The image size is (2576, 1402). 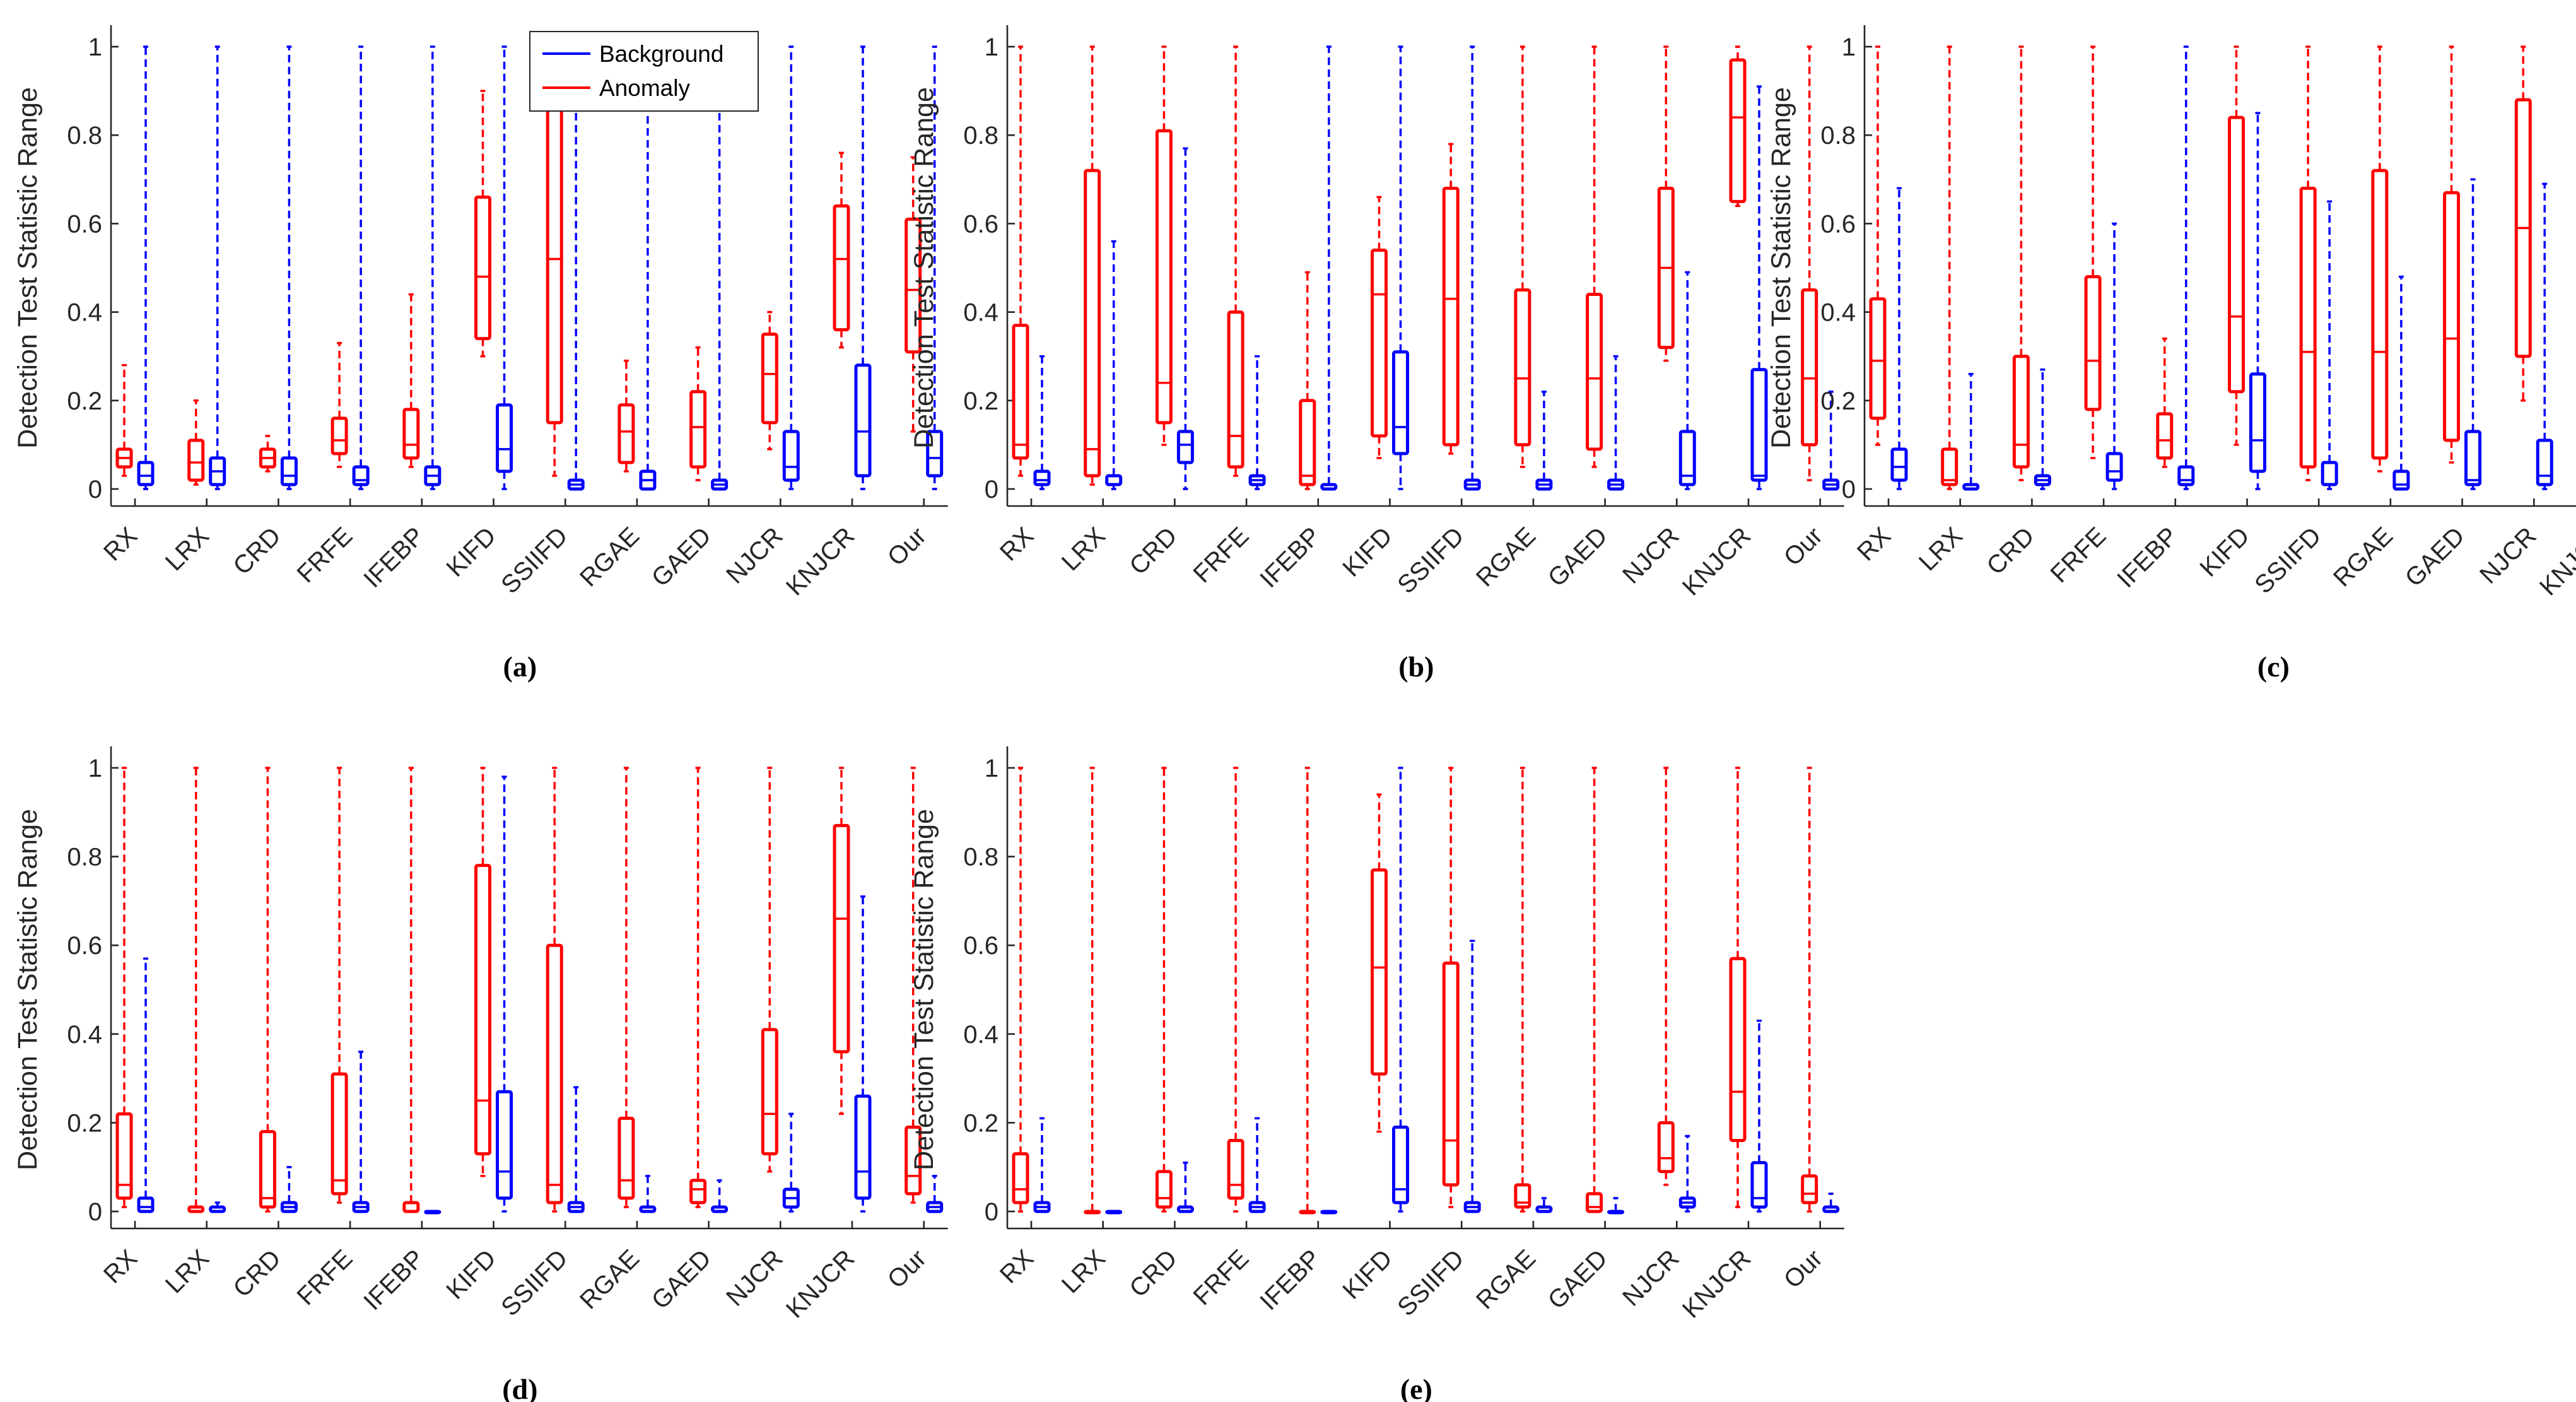 I want to click on x-tick-label-crd: CRD, so click(x=257, y=1273).